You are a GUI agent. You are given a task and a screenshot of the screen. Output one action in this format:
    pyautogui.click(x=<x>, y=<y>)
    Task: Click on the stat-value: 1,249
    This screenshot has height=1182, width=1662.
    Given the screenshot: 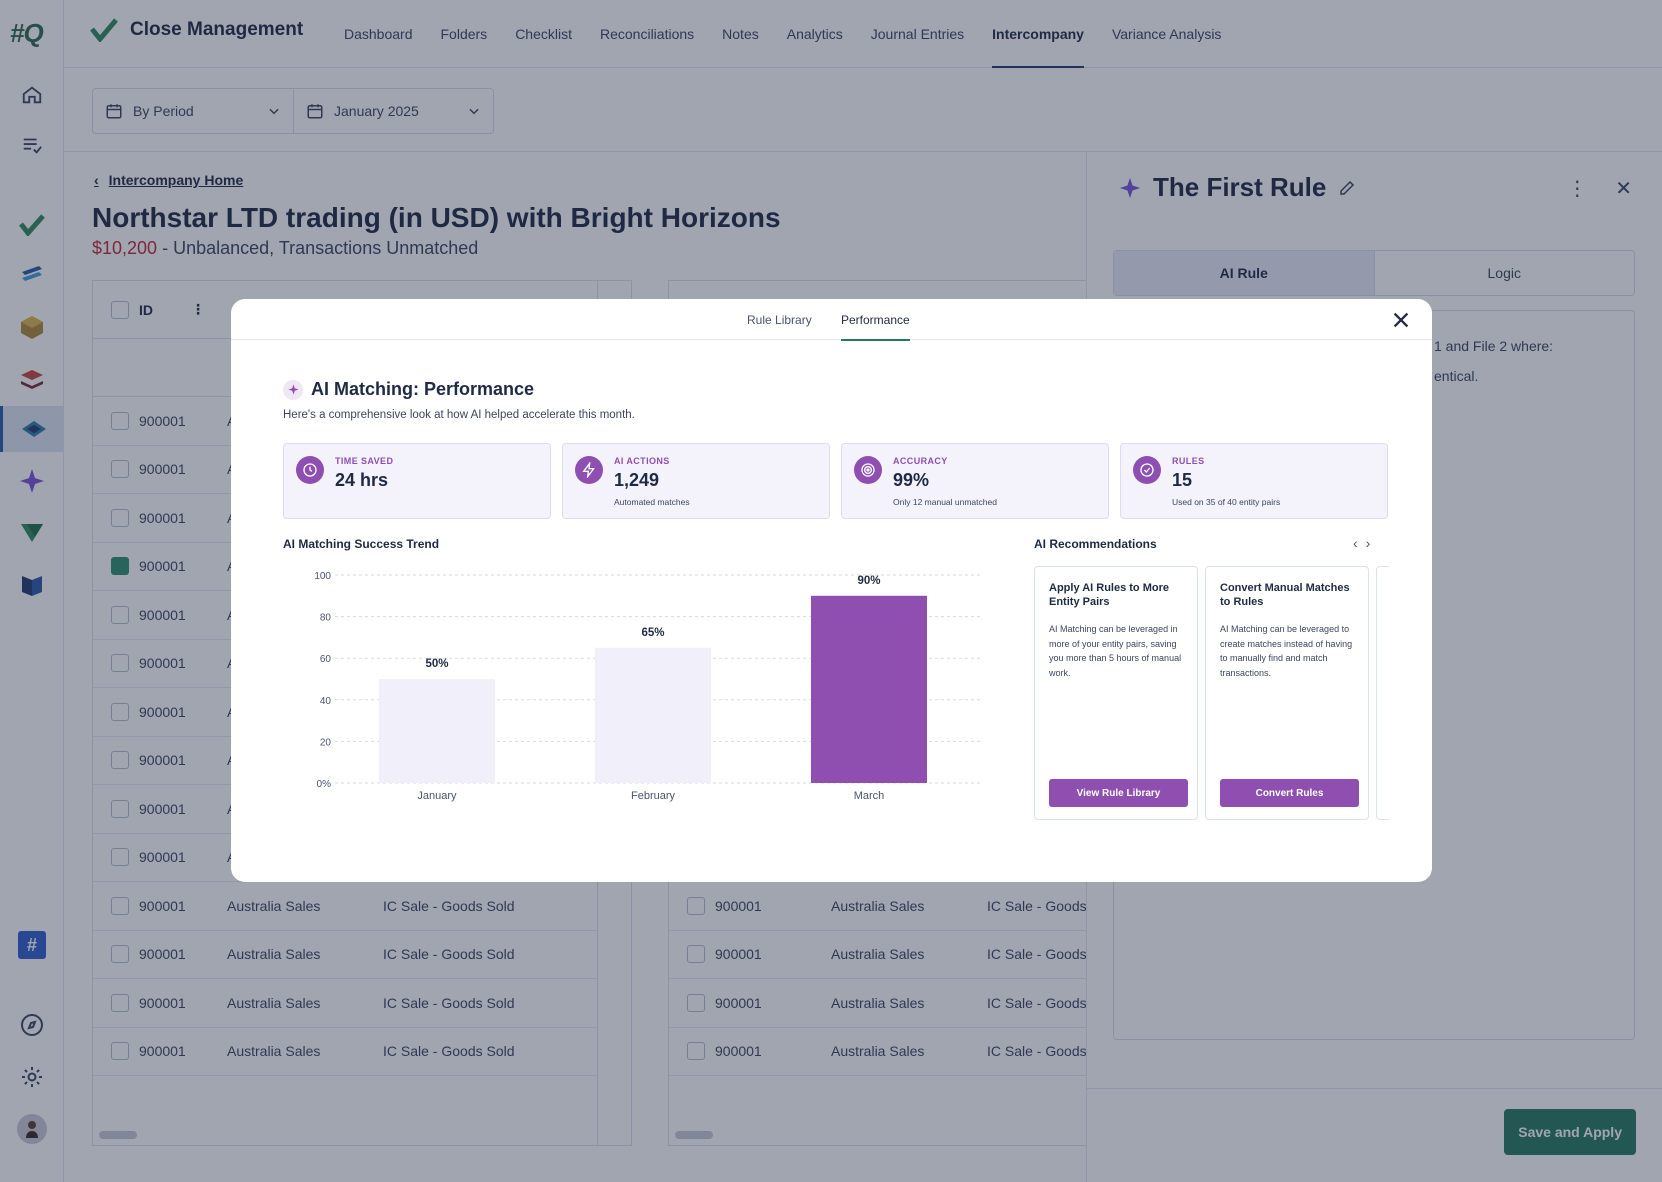 What is the action you would take?
    pyautogui.click(x=637, y=480)
    